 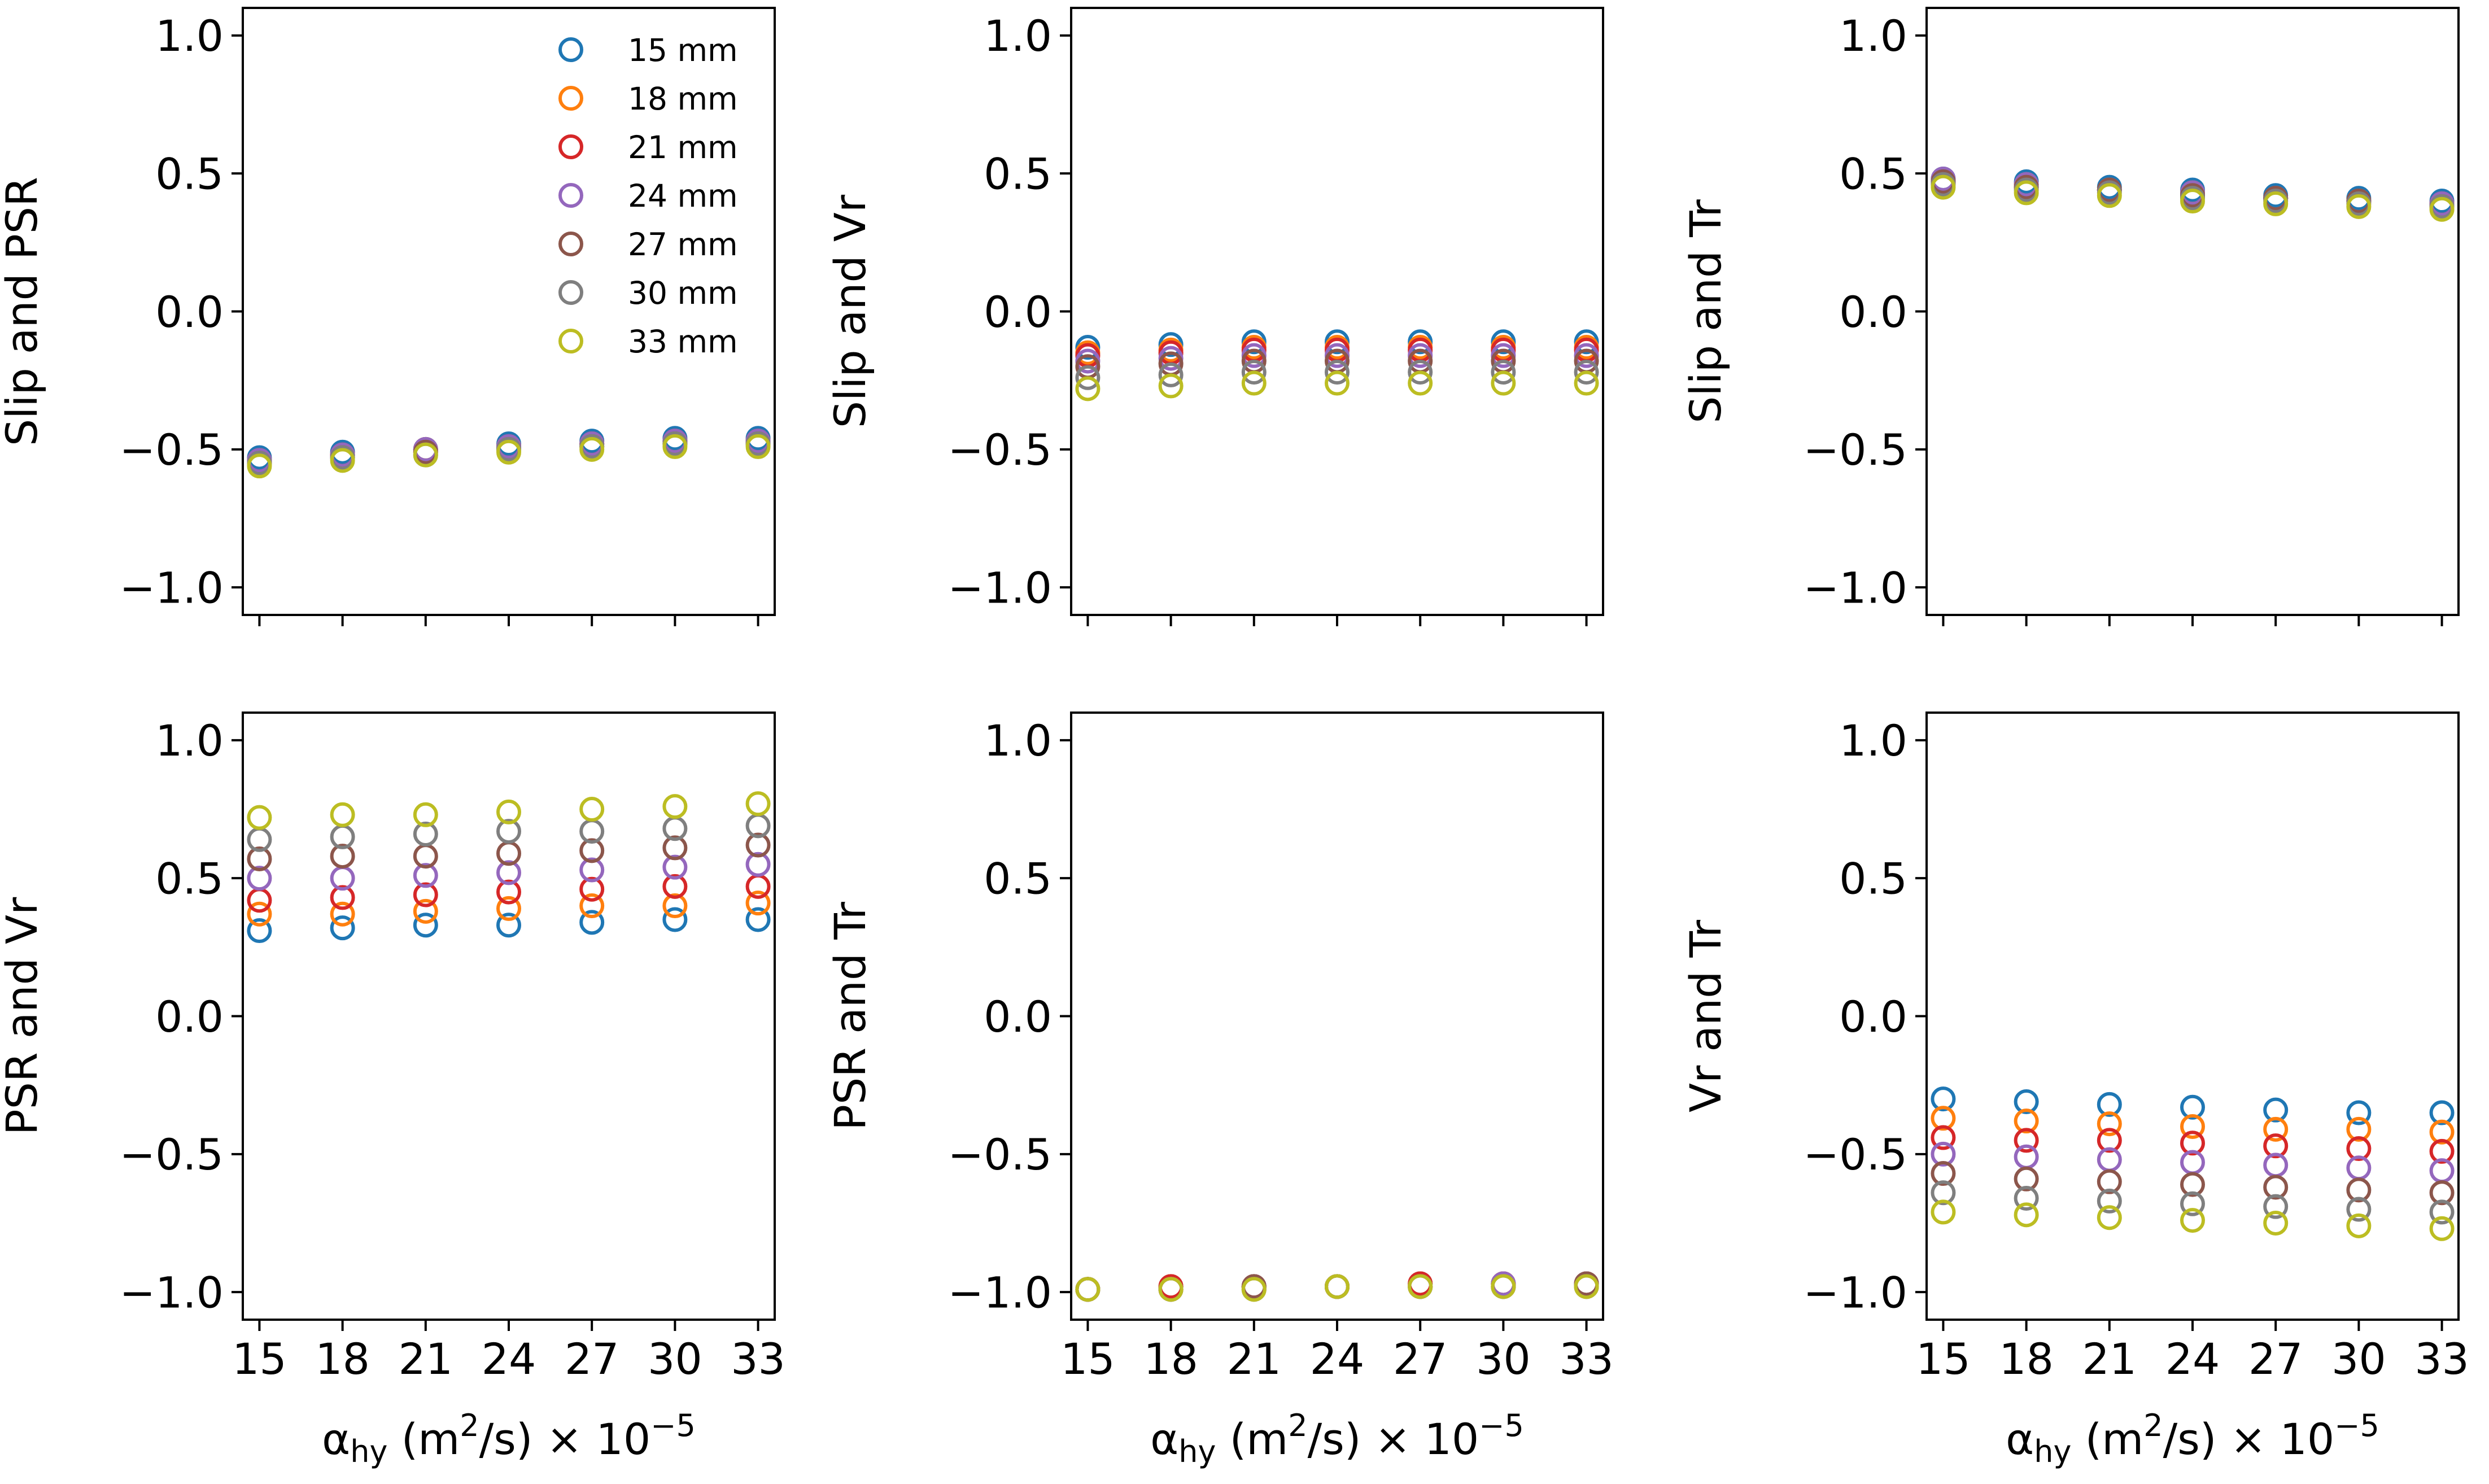 I want to click on y-axis-label: Slip and Vr, so click(x=850, y=311).